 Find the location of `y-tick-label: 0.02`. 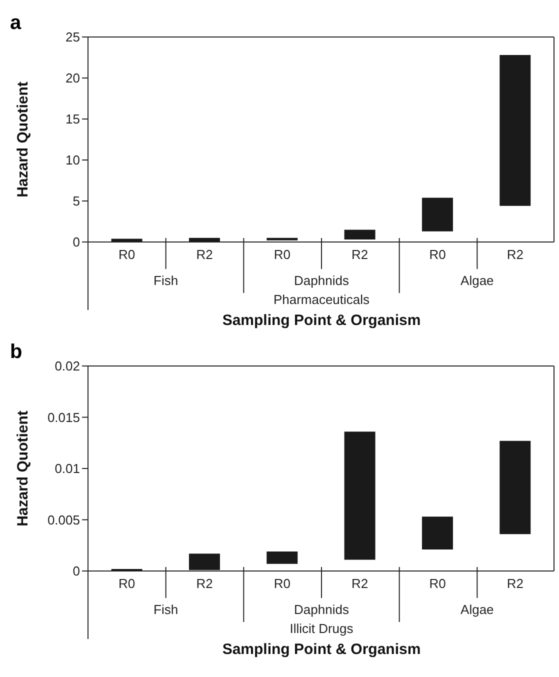

y-tick-label: 0.02 is located at coordinates (67, 366).